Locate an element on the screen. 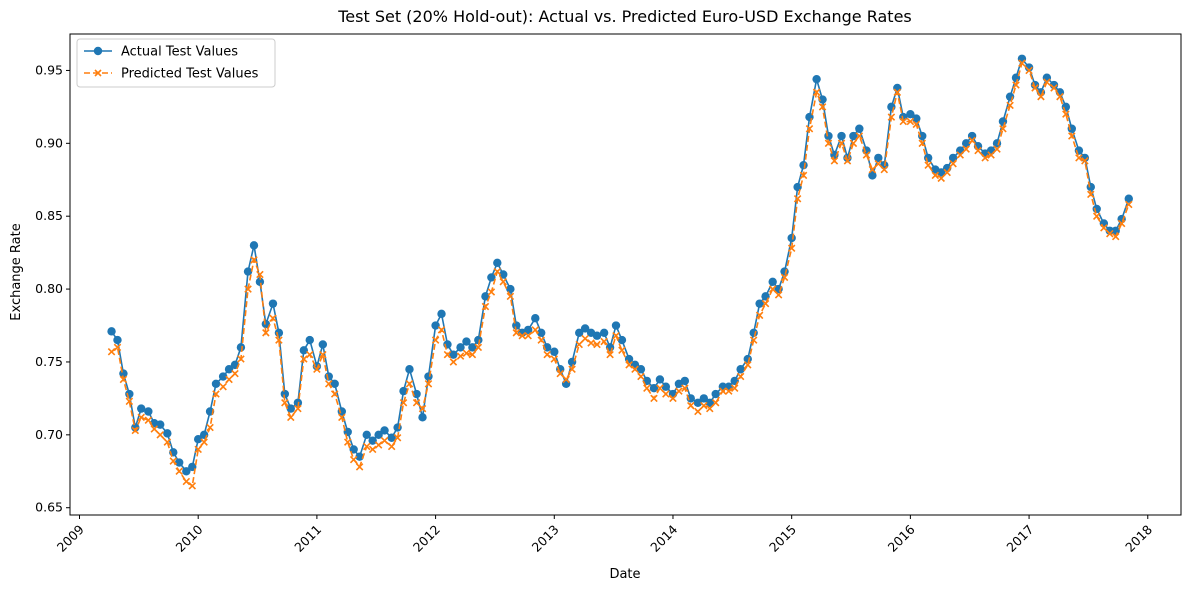  y-tick-label: 0.95 is located at coordinates (49, 69).